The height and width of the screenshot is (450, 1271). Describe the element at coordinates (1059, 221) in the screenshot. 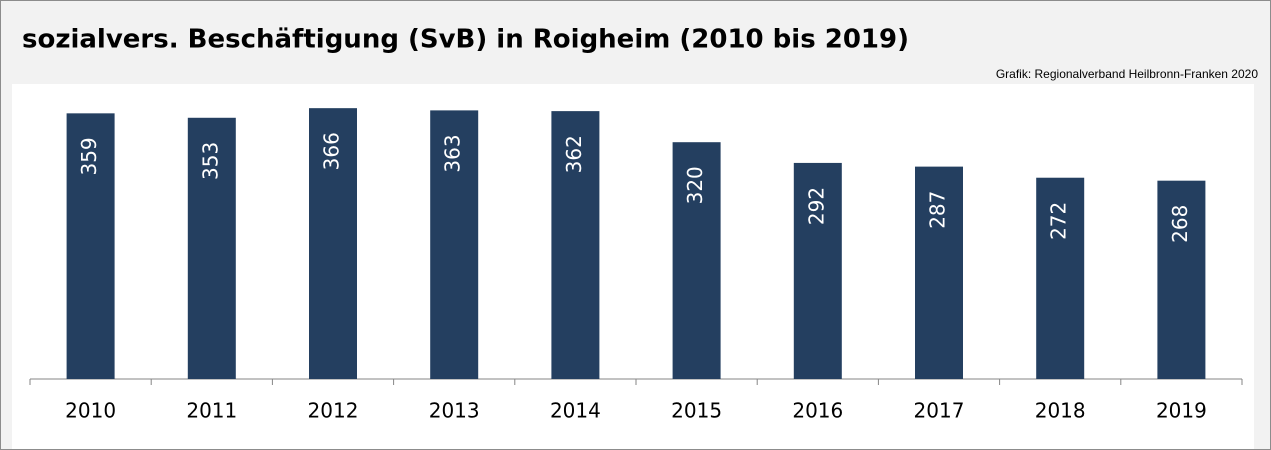

I see `data-label: 272` at that location.